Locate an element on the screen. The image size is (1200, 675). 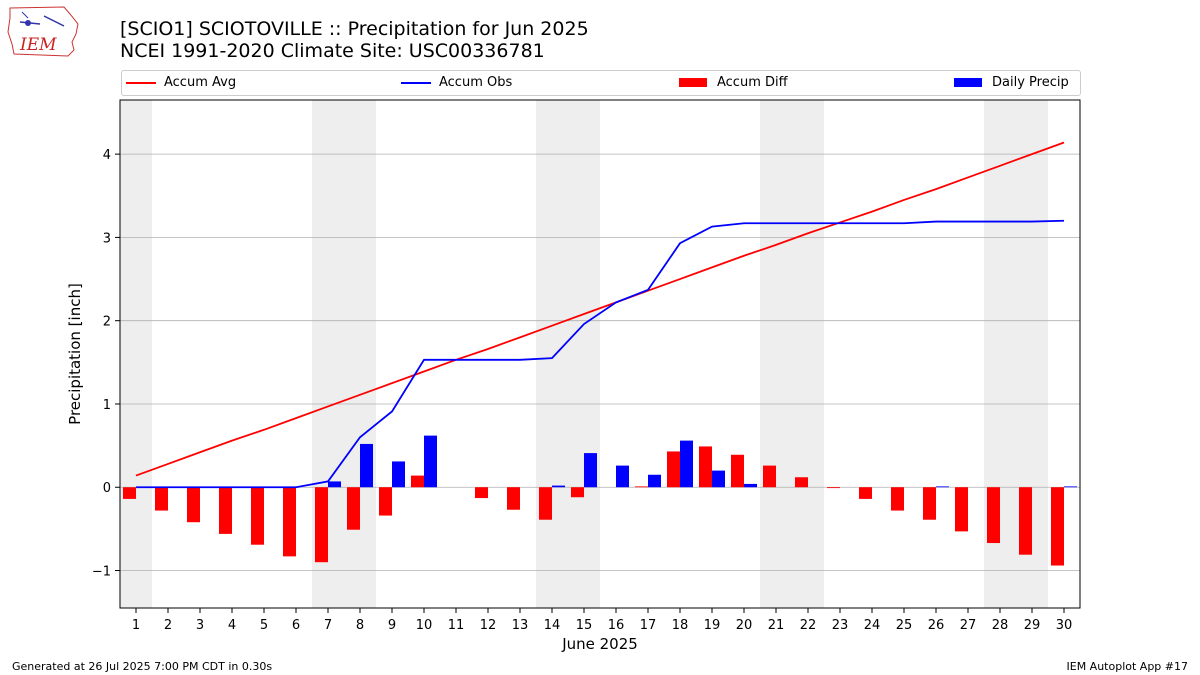
ytick-label-3: 2 is located at coordinates (107, 322).